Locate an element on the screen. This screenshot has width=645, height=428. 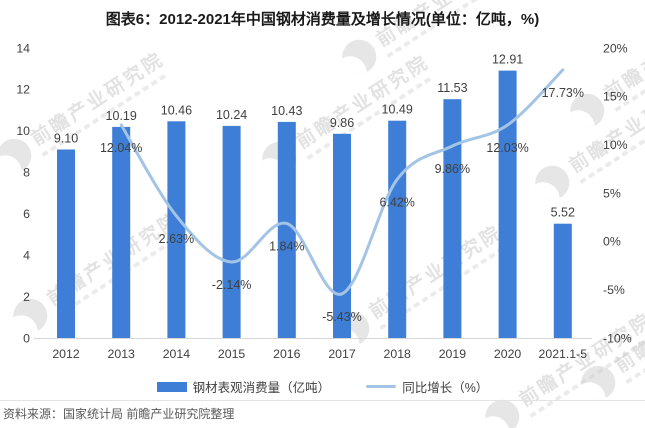
svg-text: -2.14% is located at coordinates (232, 285).